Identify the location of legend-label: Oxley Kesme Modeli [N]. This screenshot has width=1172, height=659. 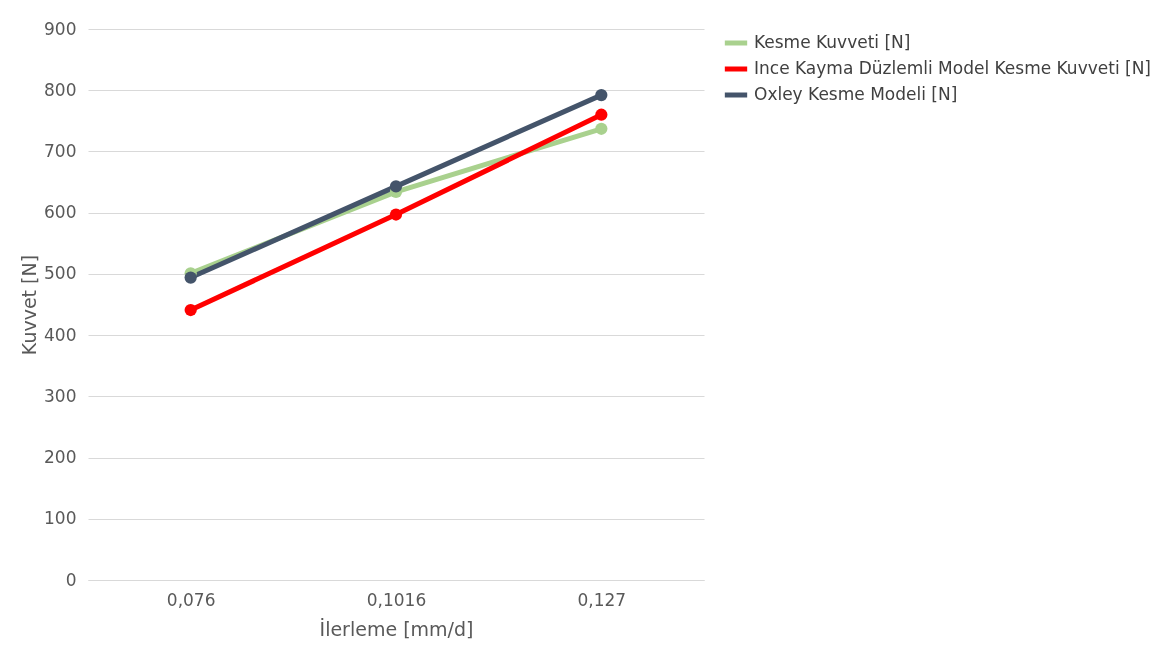
(856, 94).